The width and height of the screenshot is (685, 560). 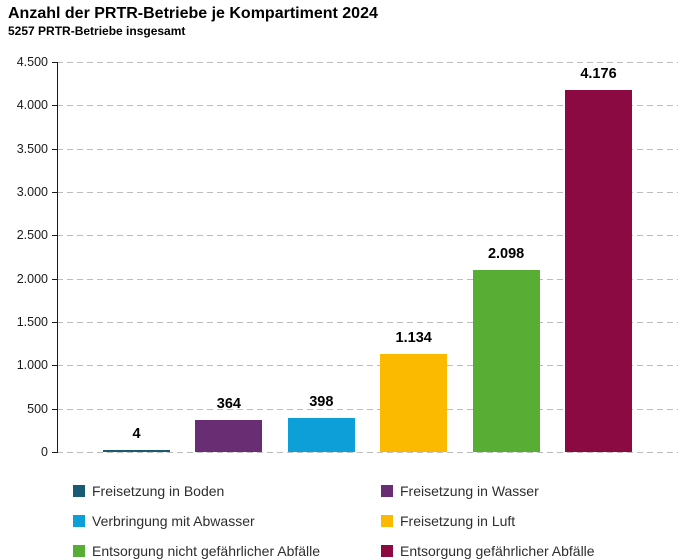 What do you see at coordinates (227, 490) in the screenshot?
I see `legend-item-1: Freisetzung in Boden` at bounding box center [227, 490].